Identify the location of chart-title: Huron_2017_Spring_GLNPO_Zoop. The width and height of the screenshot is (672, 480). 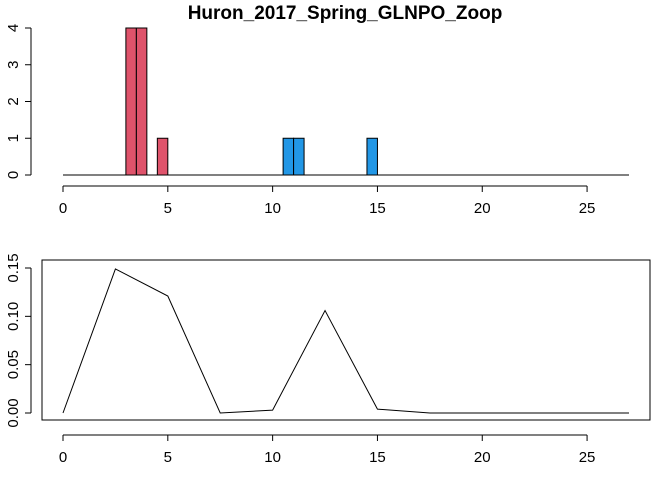
(345, 13).